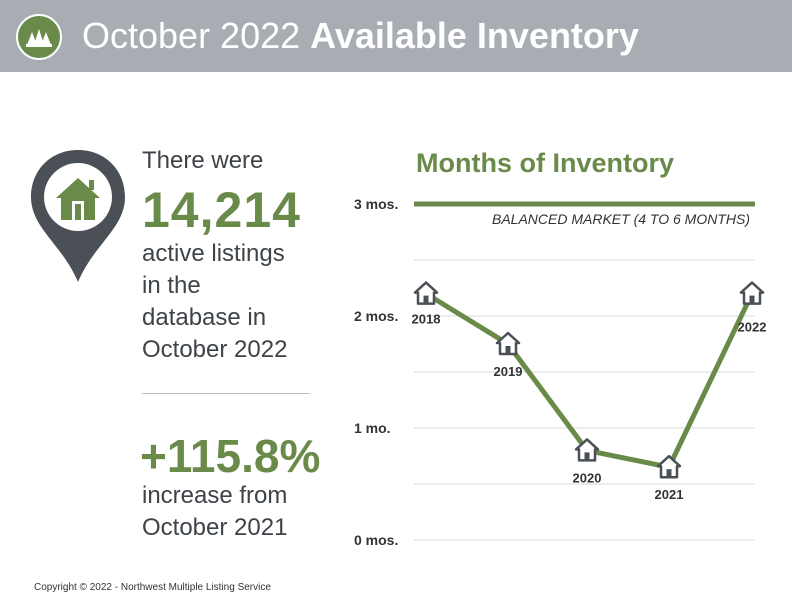 The width and height of the screenshot is (792, 612). What do you see at coordinates (221, 210) in the screenshot?
I see `listings-count: 14,214` at bounding box center [221, 210].